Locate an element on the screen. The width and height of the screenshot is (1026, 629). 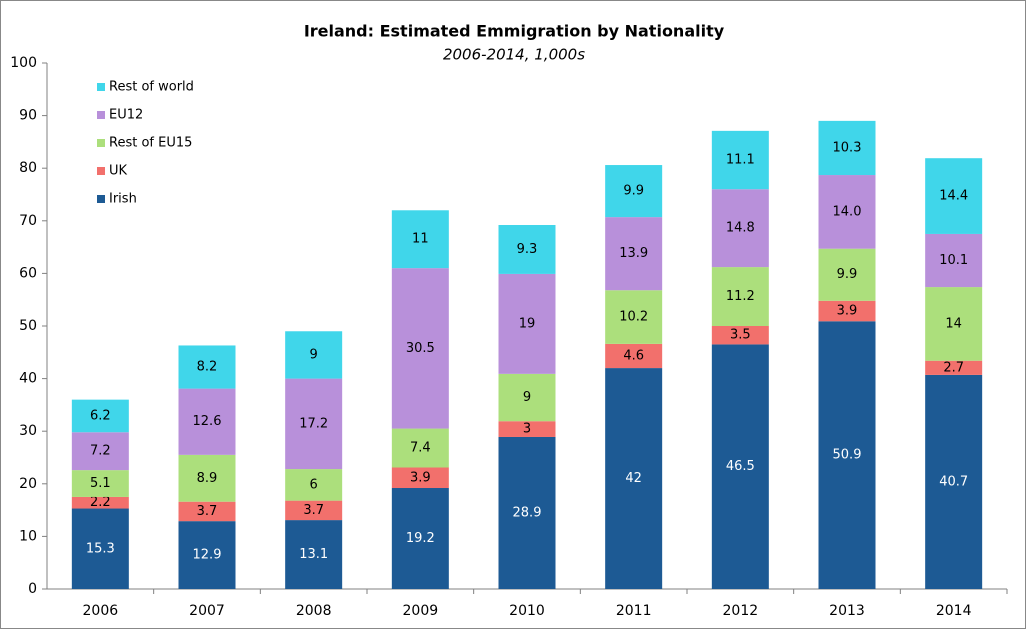
data-label: 11.1 is located at coordinates (740, 160).